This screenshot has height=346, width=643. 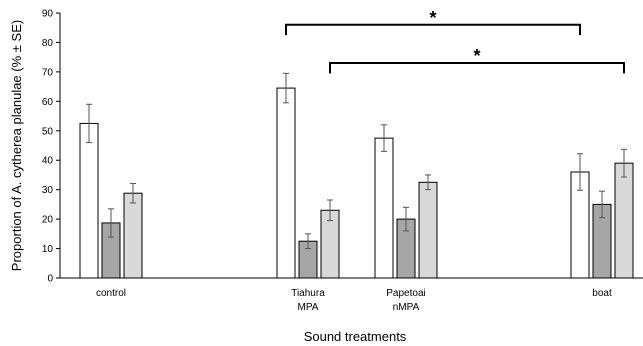 I want to click on y-tick-label: 0, so click(x=50, y=279).